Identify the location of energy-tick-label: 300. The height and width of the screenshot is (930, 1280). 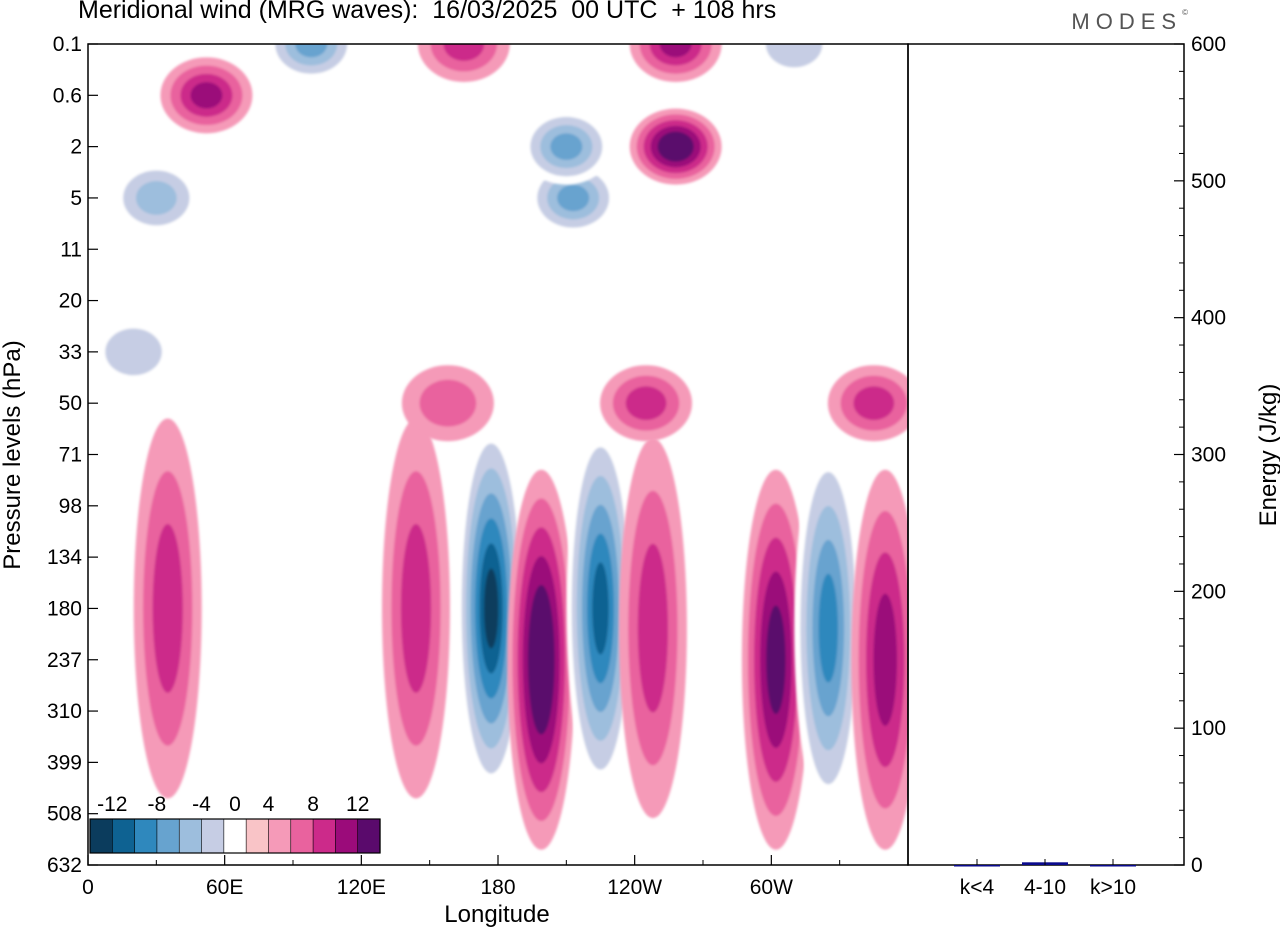
(1208, 455).